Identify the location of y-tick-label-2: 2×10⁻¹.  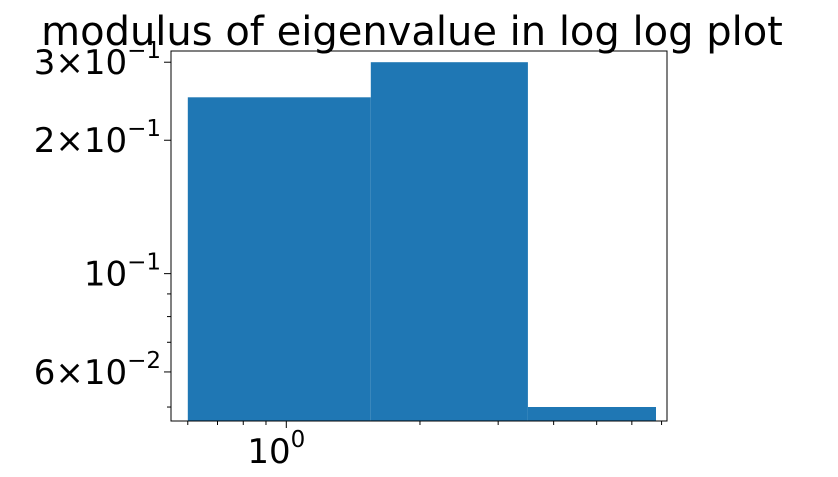
(97, 138).